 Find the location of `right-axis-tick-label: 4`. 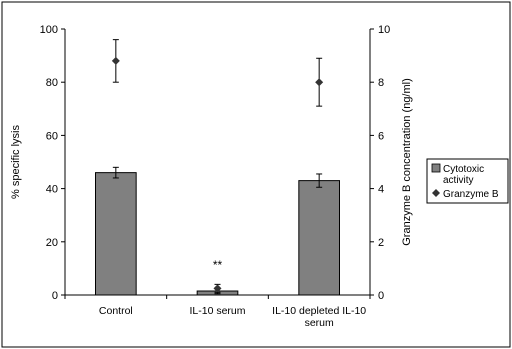

right-axis-tick-label: 4 is located at coordinates (381, 190).